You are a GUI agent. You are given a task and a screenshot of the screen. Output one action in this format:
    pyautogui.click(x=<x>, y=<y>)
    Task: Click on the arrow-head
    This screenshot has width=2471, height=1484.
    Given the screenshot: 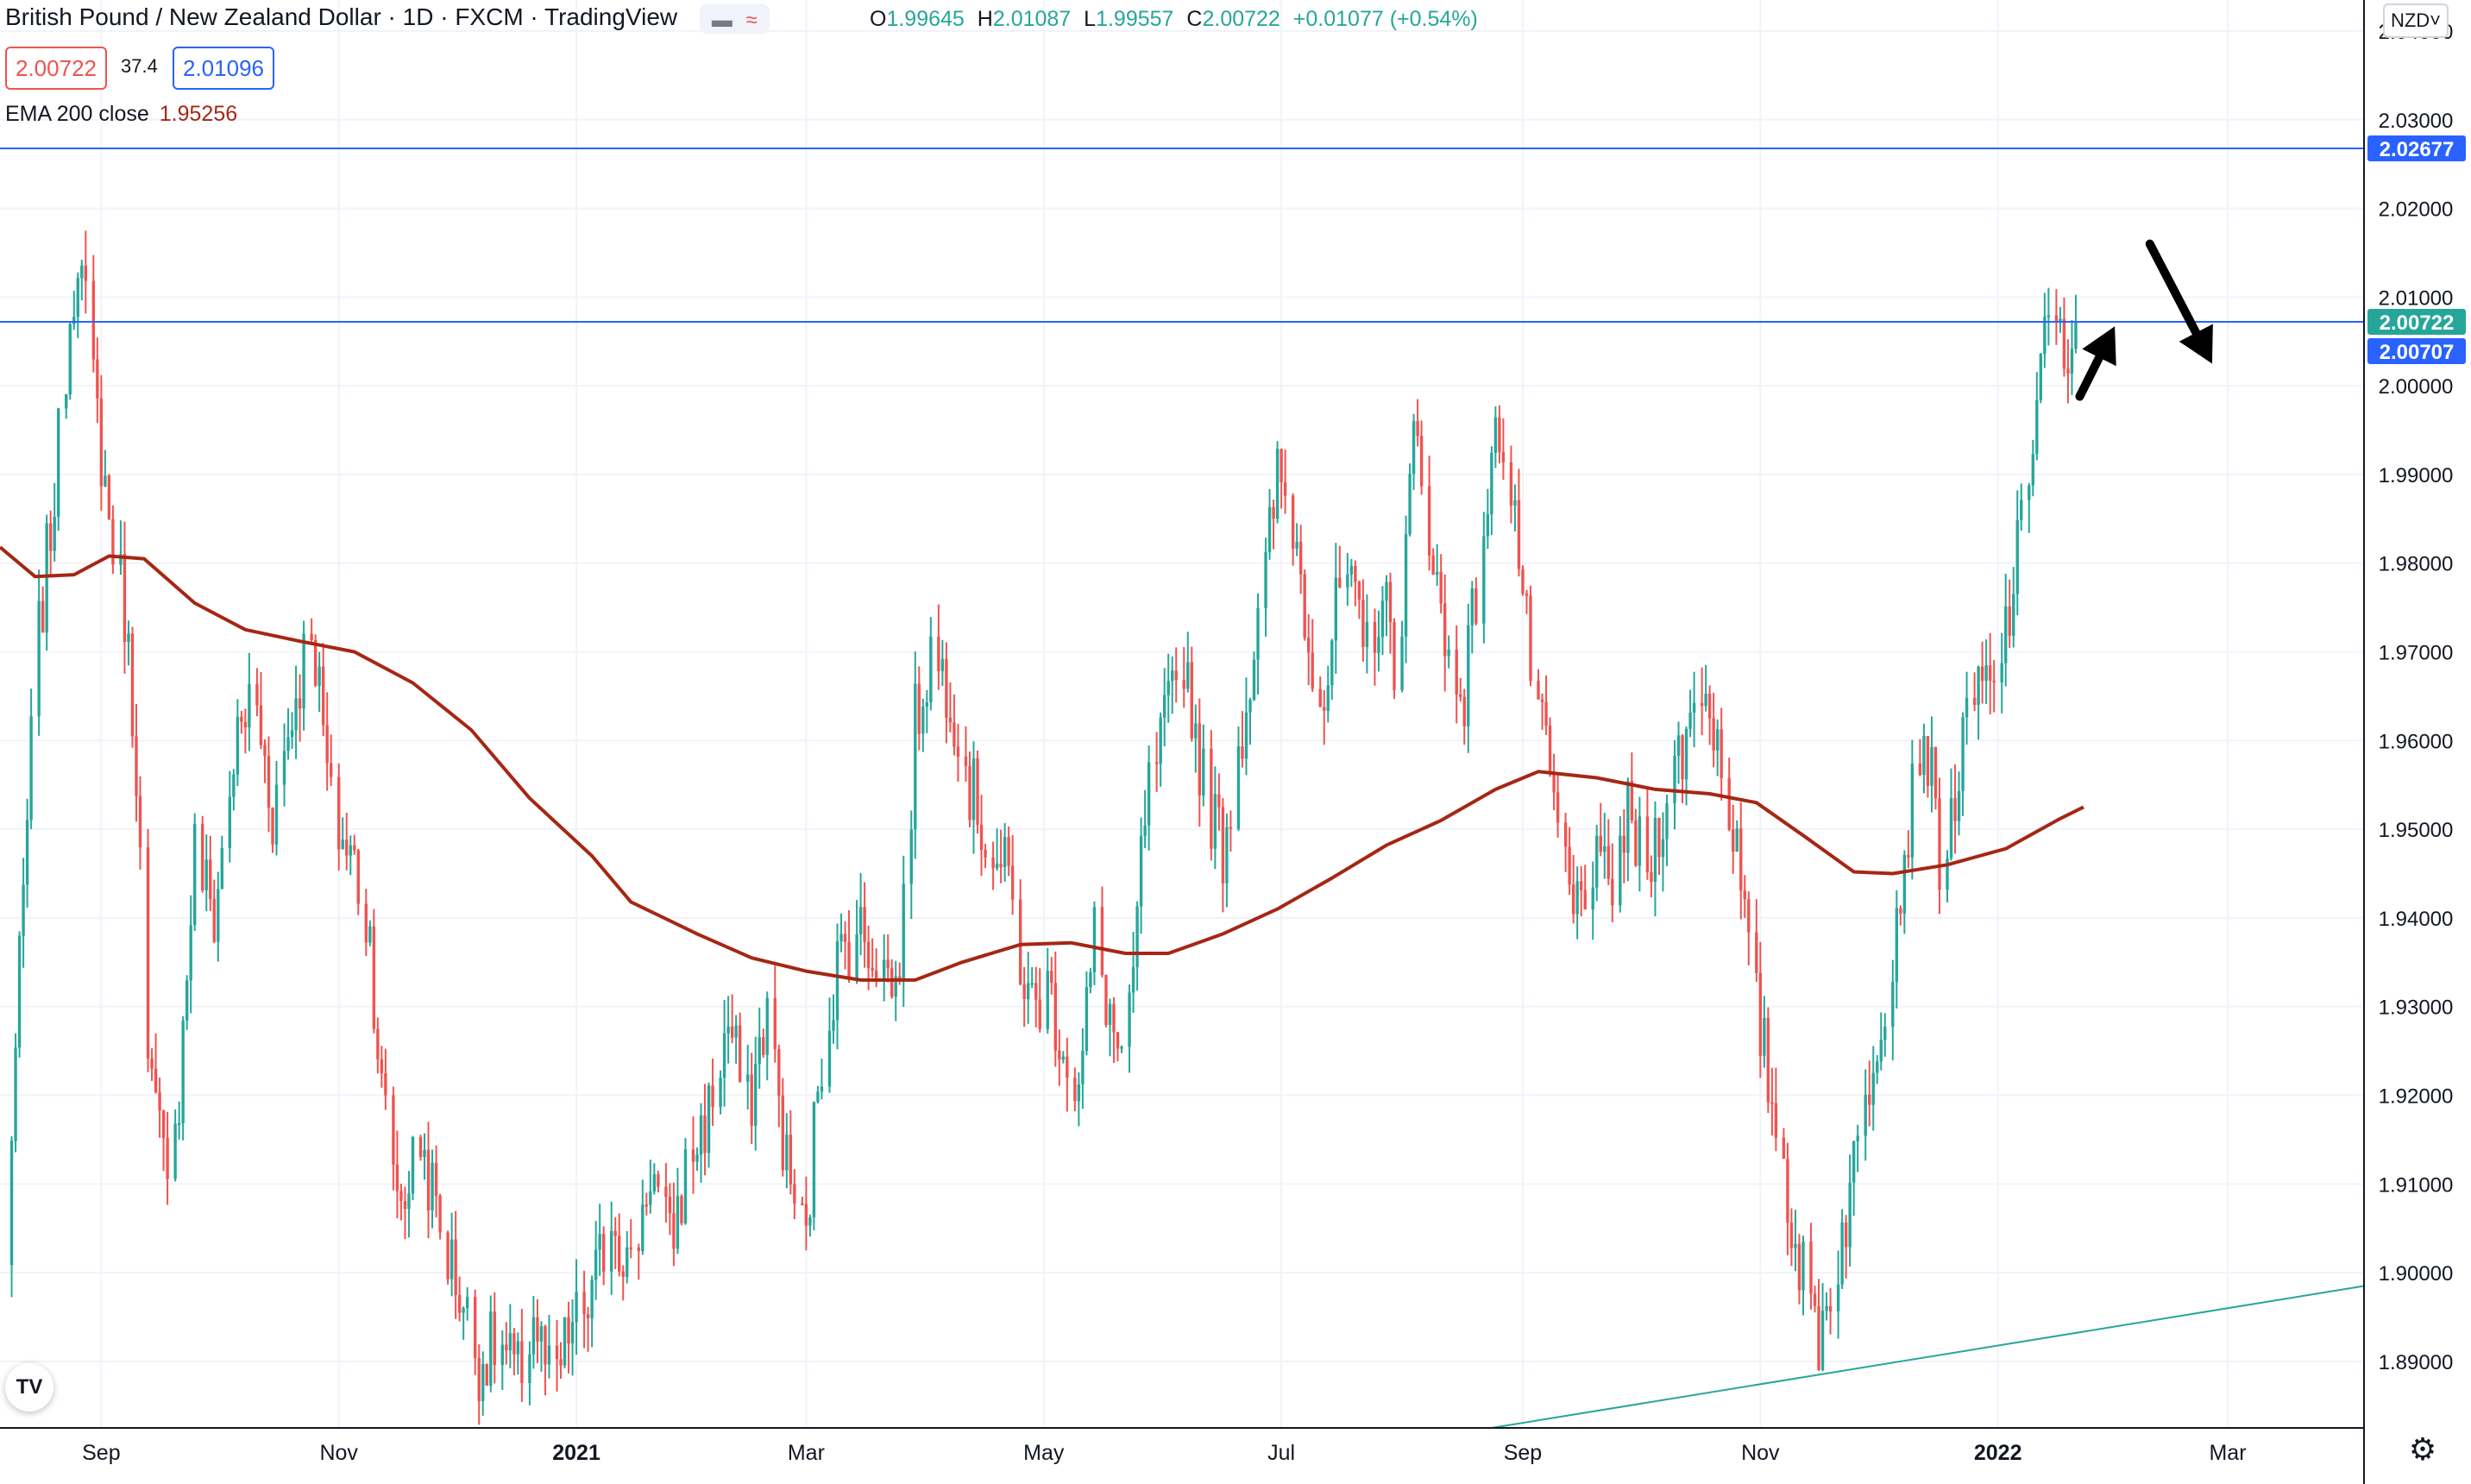 What is the action you would take?
    pyautogui.click(x=2099, y=346)
    